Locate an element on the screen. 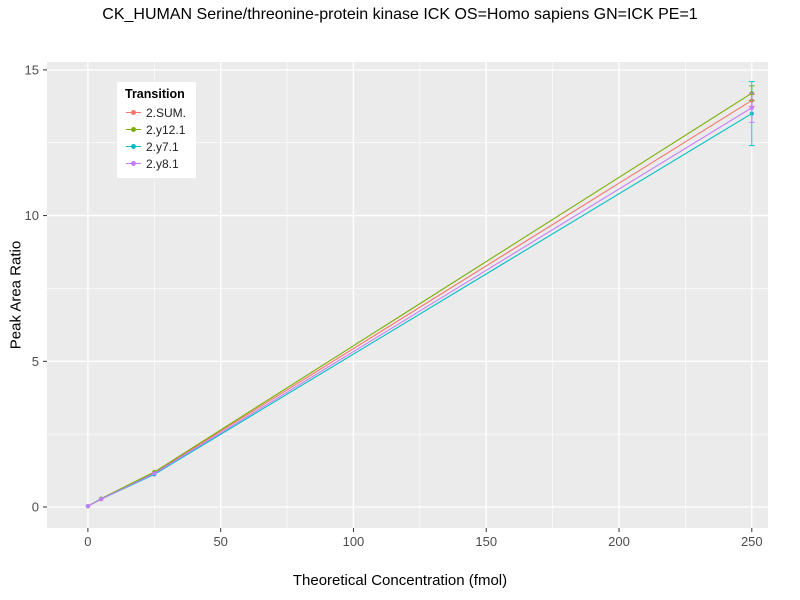 Image resolution: width=800 pixels, height=600 pixels. legend-item: 2.y8.1 is located at coordinates (155, 163).